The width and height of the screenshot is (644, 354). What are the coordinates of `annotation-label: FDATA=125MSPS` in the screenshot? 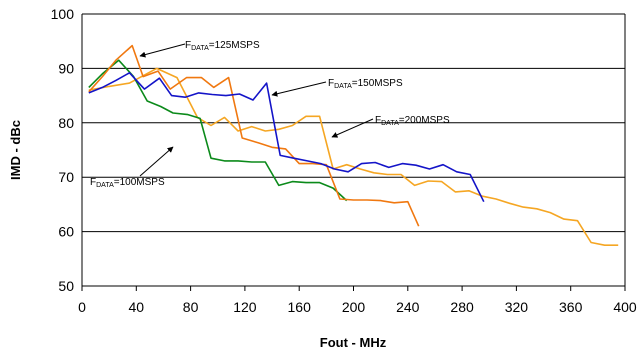 It's located at (222, 46).